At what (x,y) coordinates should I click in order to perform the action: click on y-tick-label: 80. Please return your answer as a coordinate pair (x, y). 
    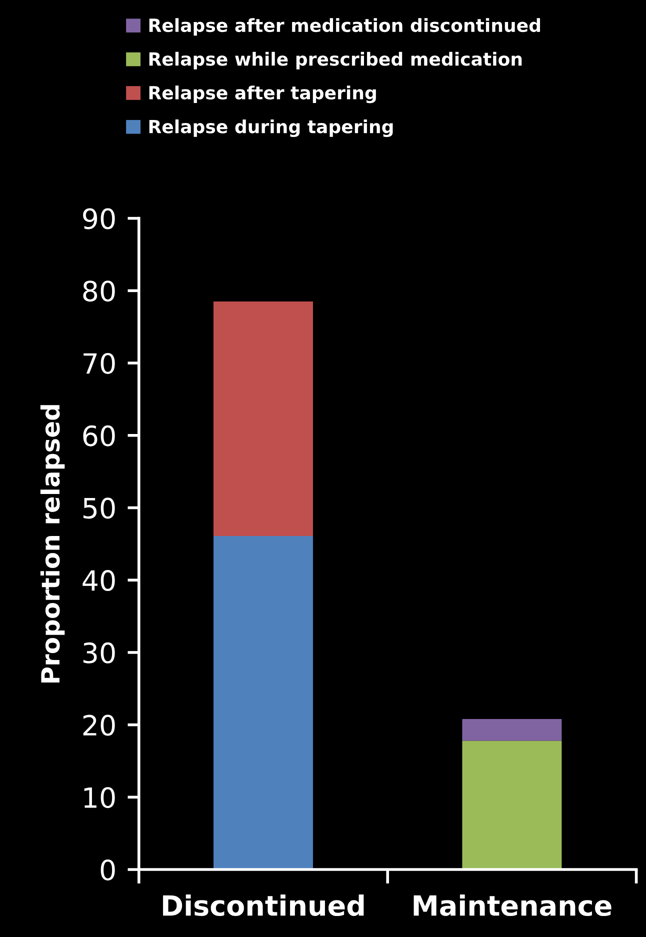
    Looking at the image, I should click on (99, 291).